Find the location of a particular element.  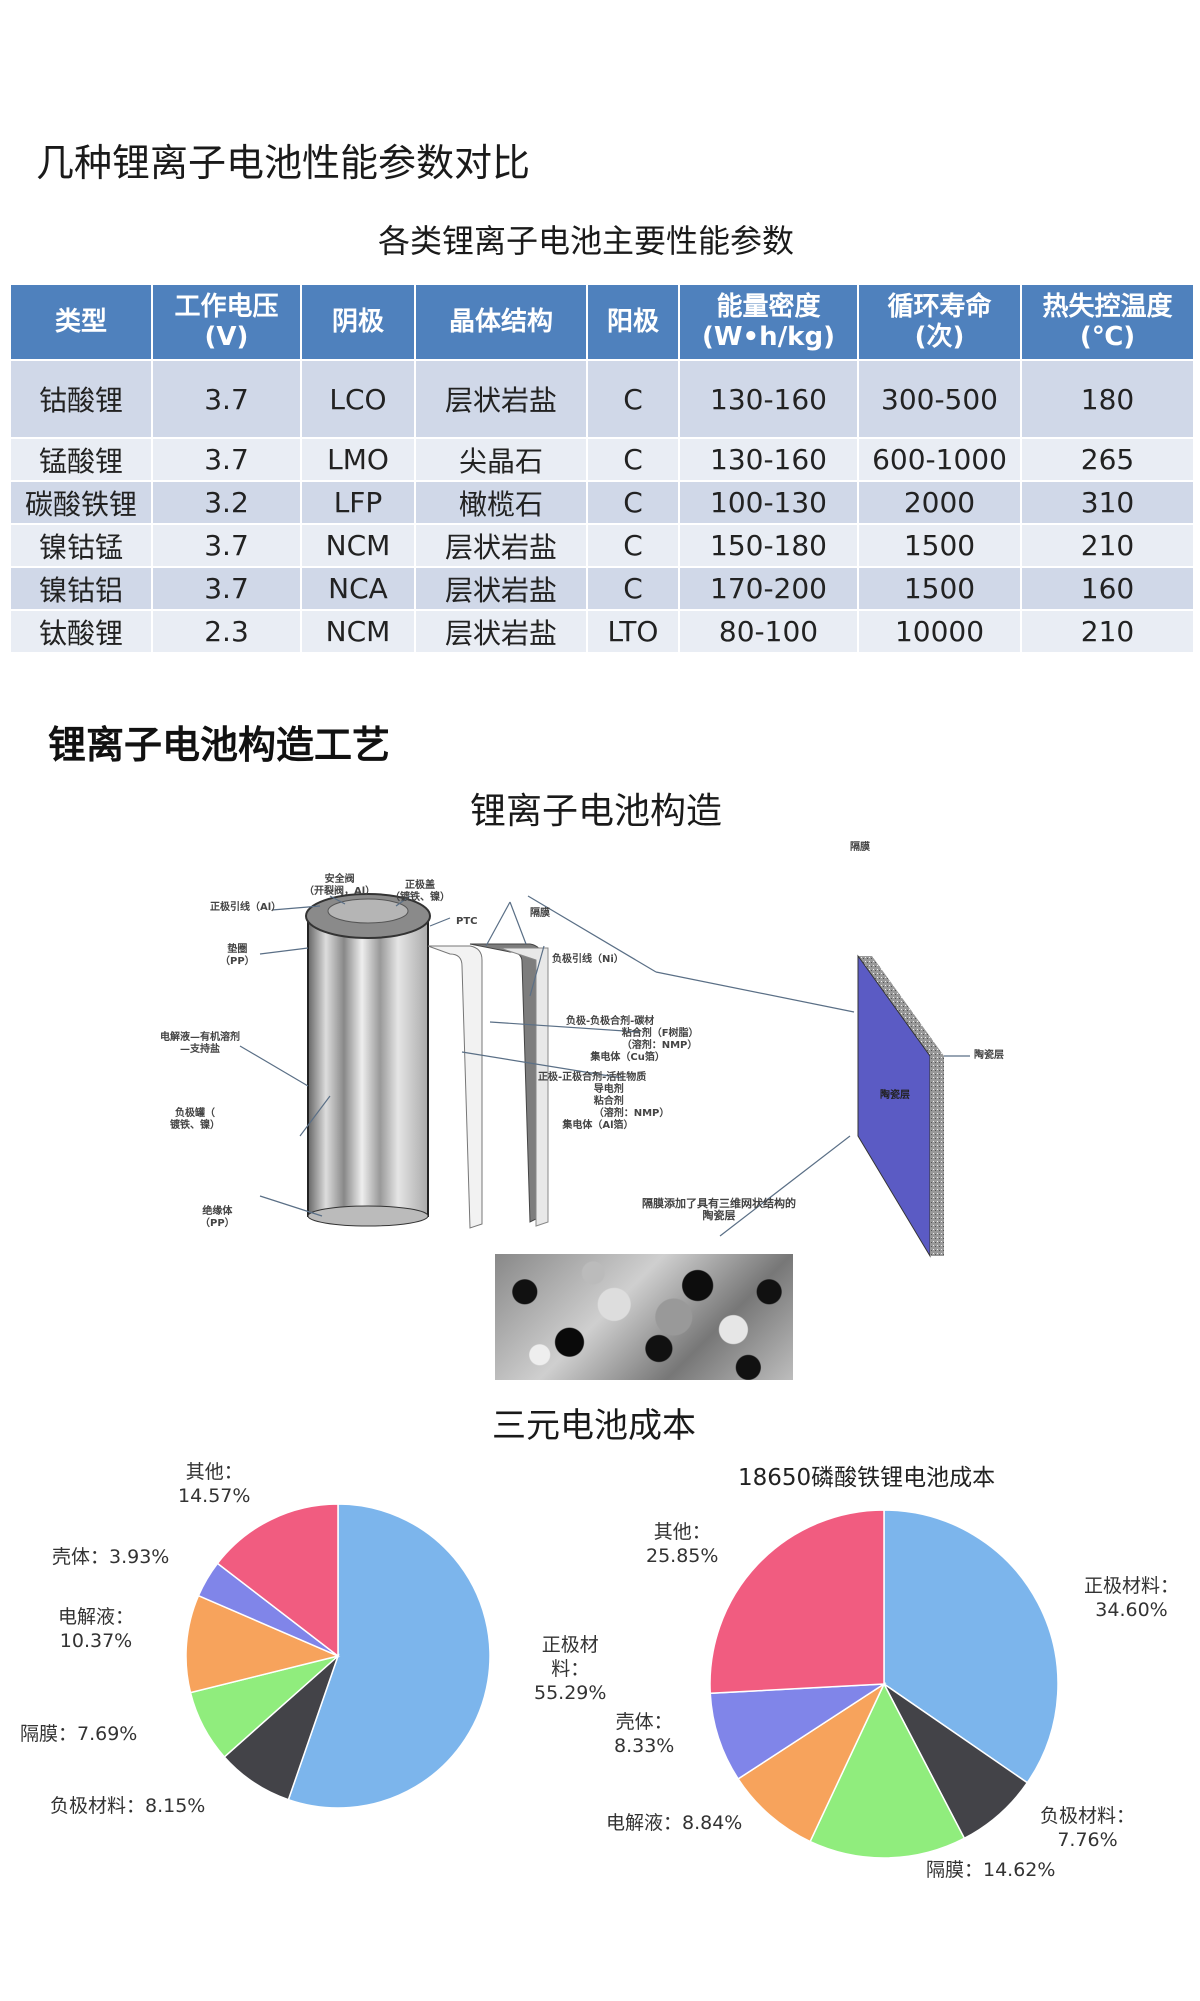

table-cell: 碳酸铁锂 is located at coordinates (81, 502).